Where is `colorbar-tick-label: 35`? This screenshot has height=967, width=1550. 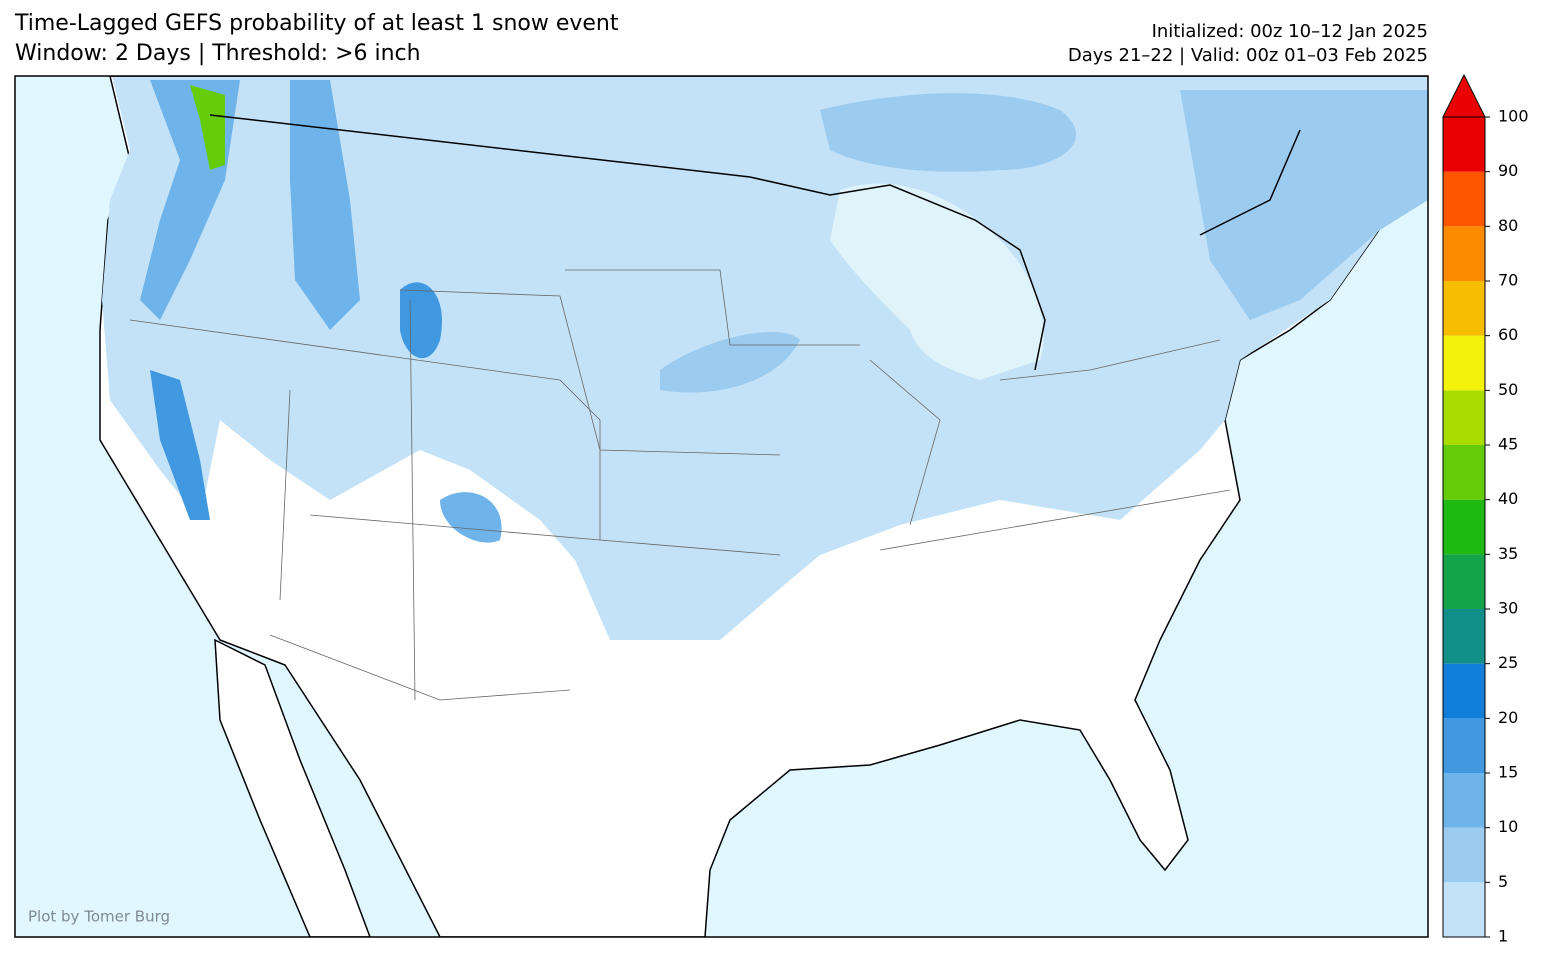
colorbar-tick-label: 35 is located at coordinates (1508, 553).